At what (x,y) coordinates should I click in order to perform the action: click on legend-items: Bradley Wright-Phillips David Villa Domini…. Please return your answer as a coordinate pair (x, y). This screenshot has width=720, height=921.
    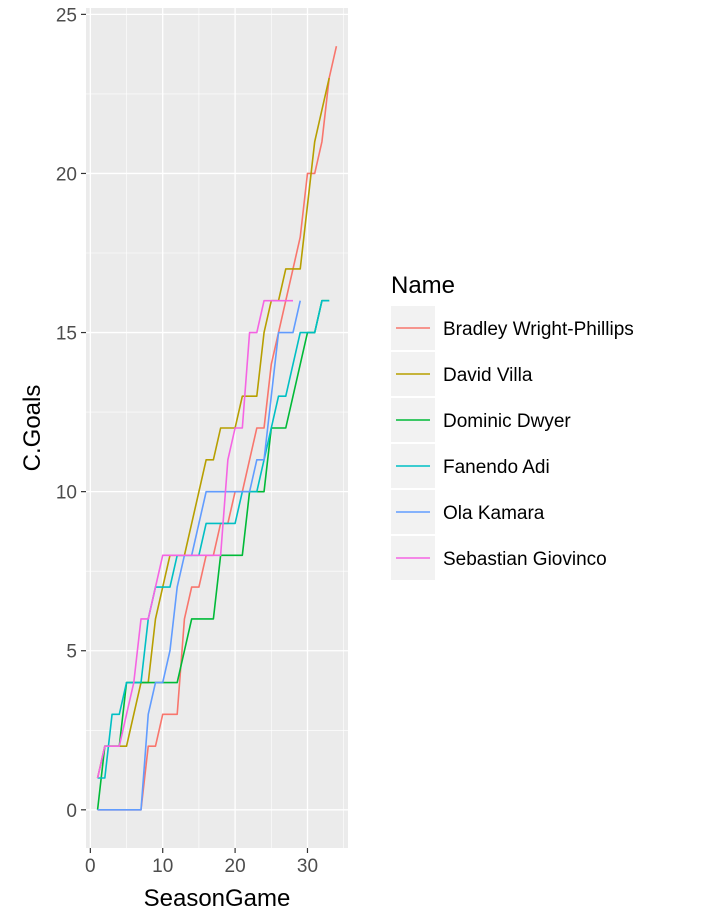
    Looking at the image, I should click on (512, 443).